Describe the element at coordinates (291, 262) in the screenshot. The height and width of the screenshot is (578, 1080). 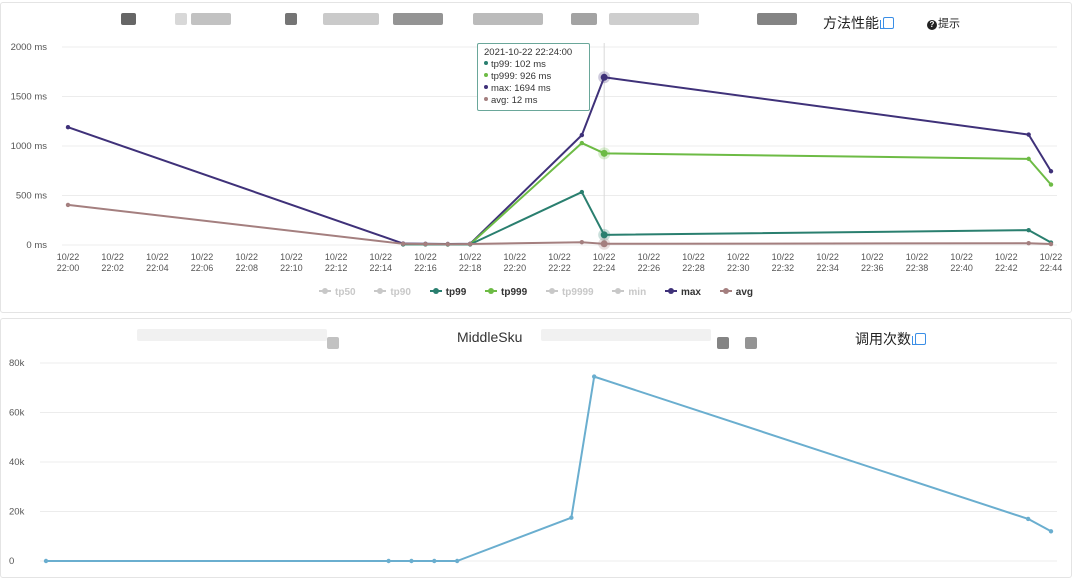
I see `x-tick-label: 10/22 22:10` at that location.